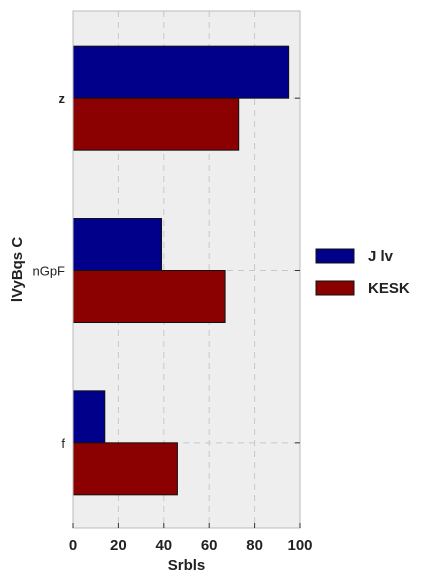 This screenshot has height=584, width=438. Describe the element at coordinates (17, 269) in the screenshot. I see `y-axis-title: lVyBqs C` at that location.